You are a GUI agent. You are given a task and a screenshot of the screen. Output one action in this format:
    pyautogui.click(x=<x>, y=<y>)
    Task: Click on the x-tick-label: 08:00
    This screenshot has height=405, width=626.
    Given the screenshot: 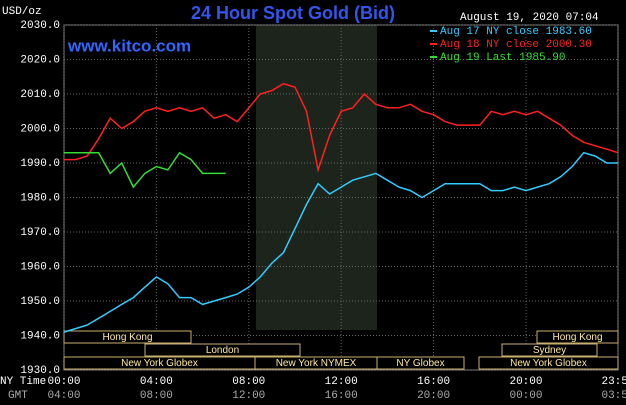 What is the action you would take?
    pyautogui.click(x=248, y=382)
    